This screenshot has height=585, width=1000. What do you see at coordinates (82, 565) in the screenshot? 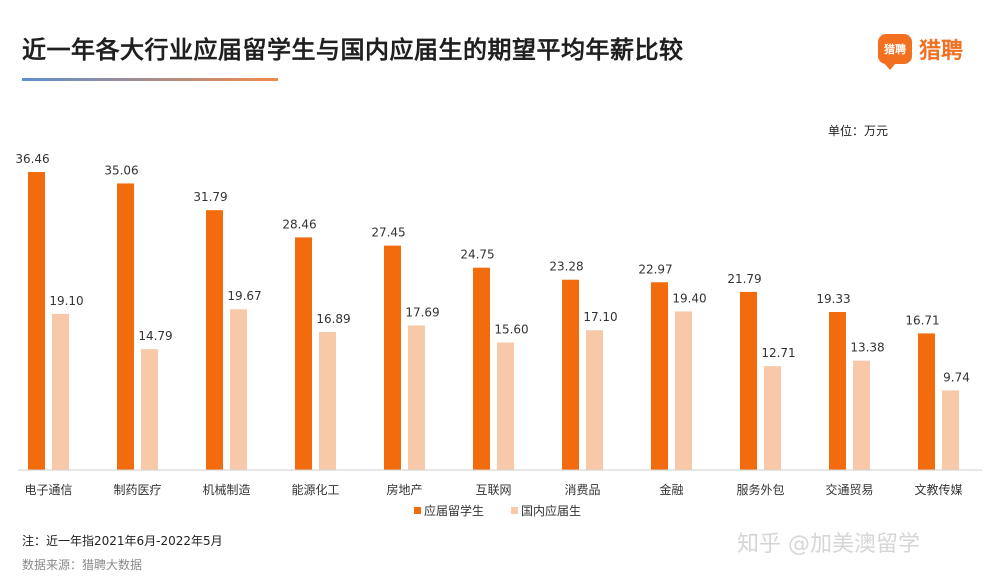
I see `data-source: 数据来源：猎聘大数据` at bounding box center [82, 565].